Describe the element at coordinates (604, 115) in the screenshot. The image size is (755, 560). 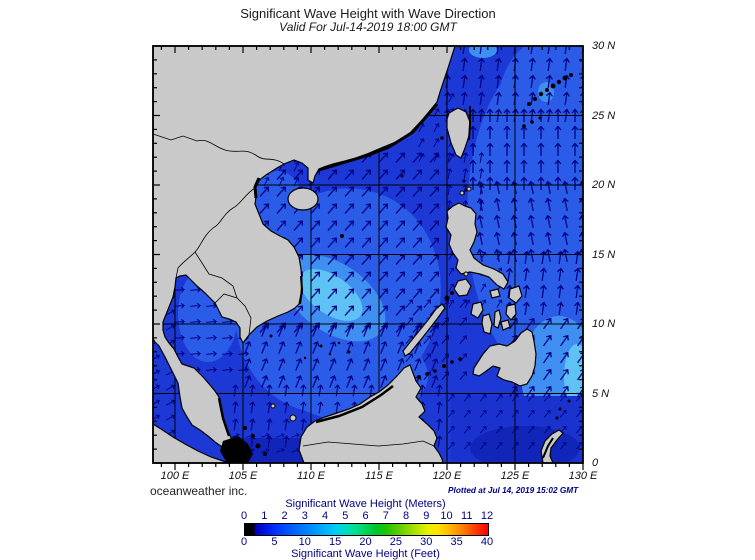
I see `lat-tick-label: 25 N` at that location.